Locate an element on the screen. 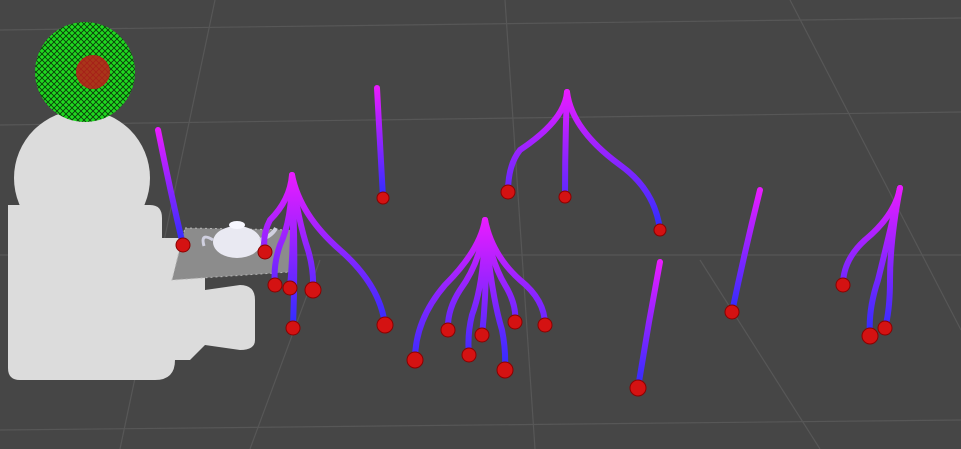 The height and width of the screenshot is (449, 961). sphere-gizmo is located at coordinates (85, 72).